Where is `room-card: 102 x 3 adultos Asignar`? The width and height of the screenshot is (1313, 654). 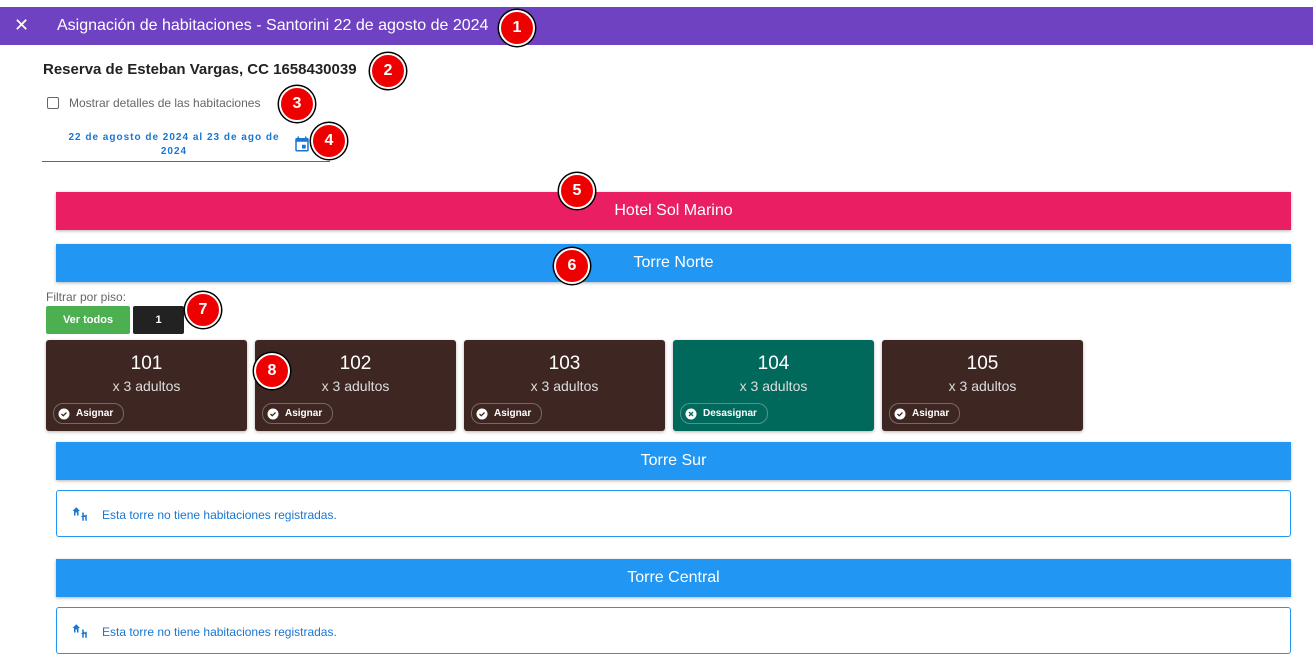
room-card: 102 x 3 adultos Asignar is located at coordinates (355, 385).